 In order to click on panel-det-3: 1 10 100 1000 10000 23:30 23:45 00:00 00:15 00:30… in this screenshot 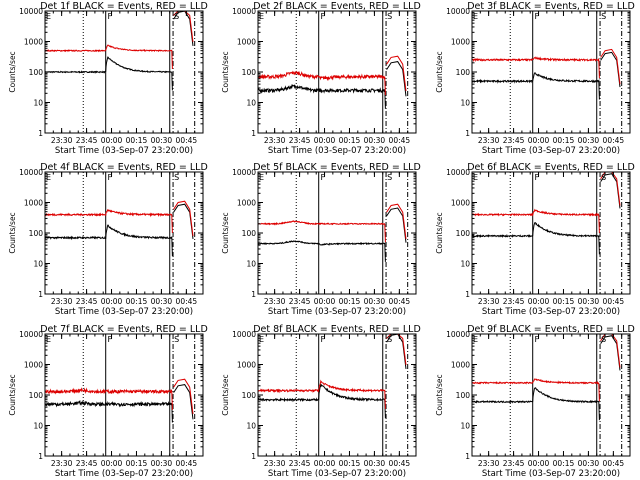, I will do `click(535, 78)`.